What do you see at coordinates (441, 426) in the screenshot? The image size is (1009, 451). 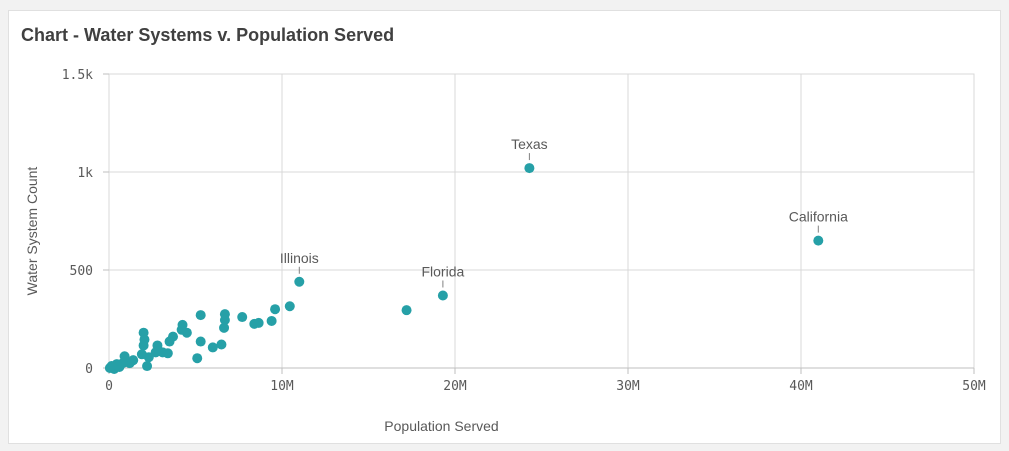 I see `x-axis-title: Population Served` at bounding box center [441, 426].